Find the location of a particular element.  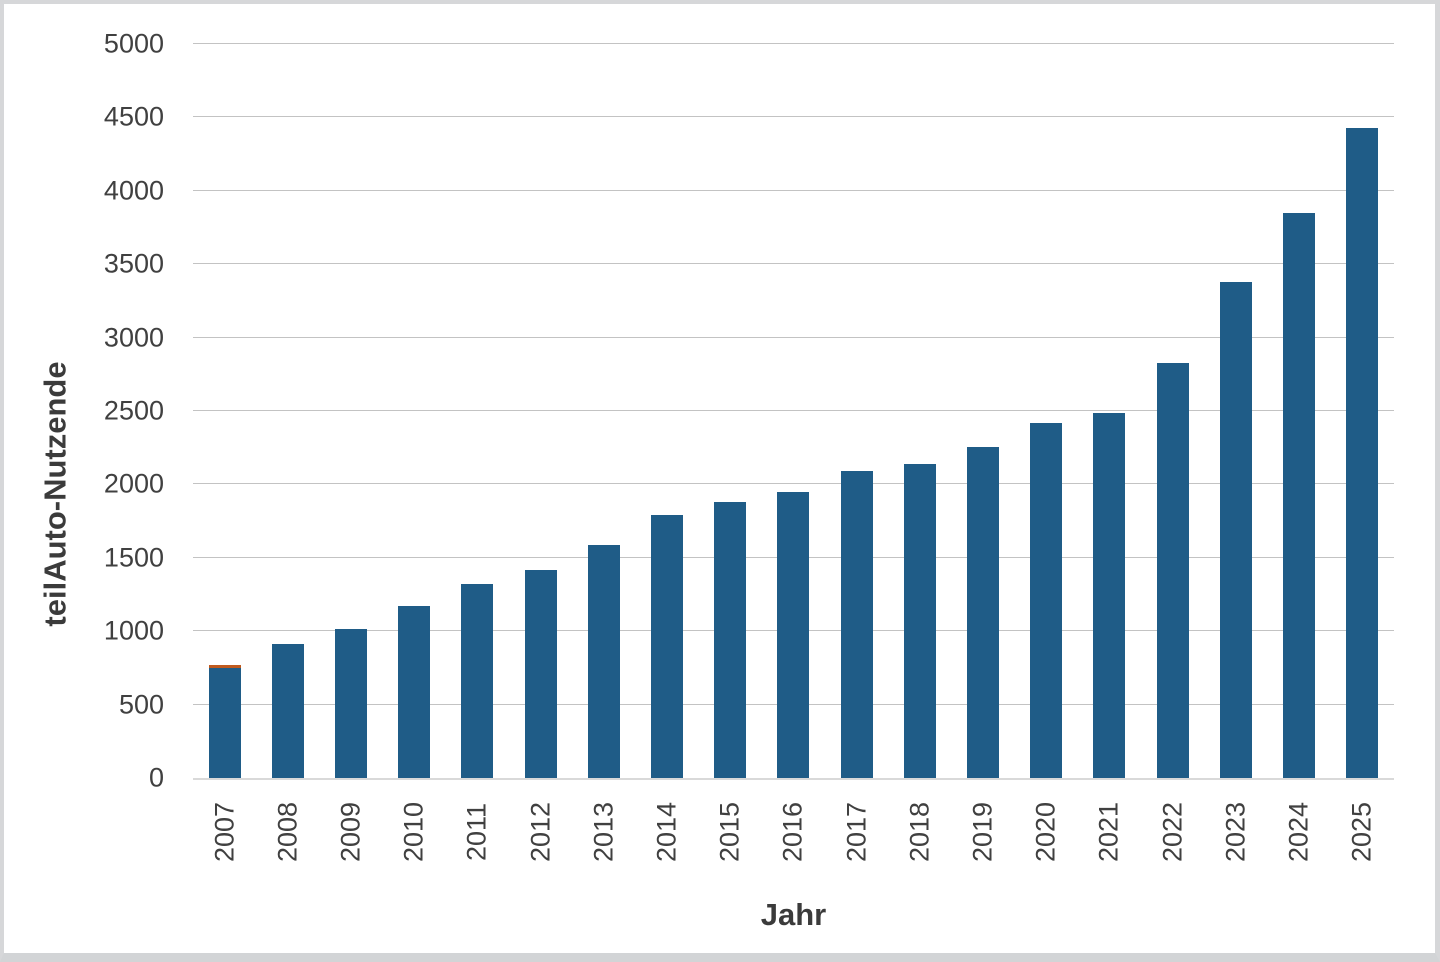

x-tick-slot: 2009 is located at coordinates (350, 832).